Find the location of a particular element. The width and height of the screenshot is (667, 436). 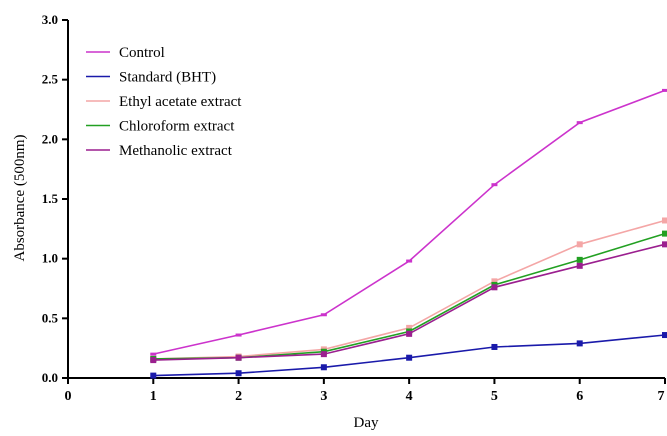

legend-item: Chloroform extract is located at coordinates (160, 127).